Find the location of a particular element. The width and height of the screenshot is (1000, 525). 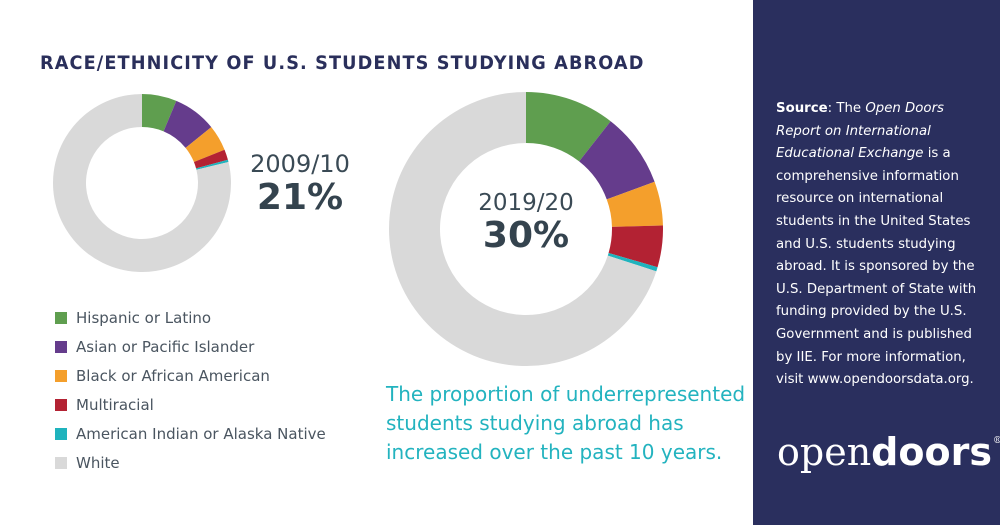

legend-label: Hispanic or Latino is located at coordinates (144, 317).